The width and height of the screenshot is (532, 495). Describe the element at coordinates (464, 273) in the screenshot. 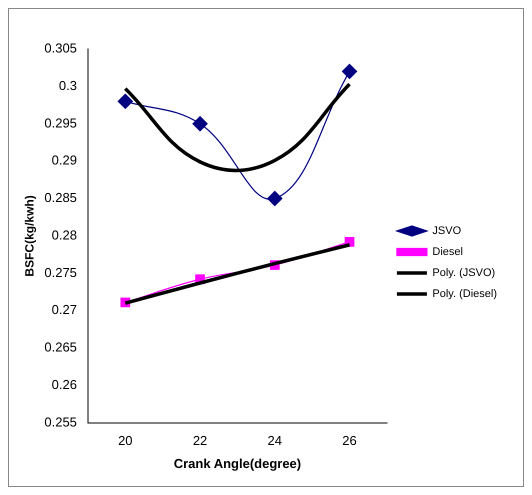

I see `legend-label: Poly. (JSVO)` at that location.